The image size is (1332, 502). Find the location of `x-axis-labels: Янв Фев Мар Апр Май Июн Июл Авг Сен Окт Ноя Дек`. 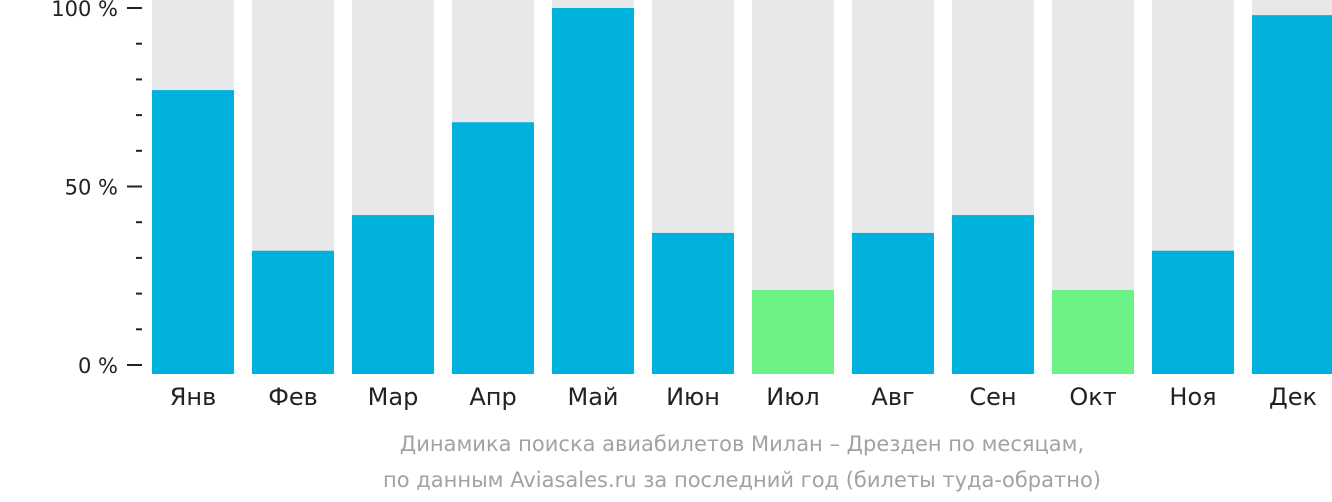

x-axis-labels: Янв Фев Мар Апр Май Июн Июл Авг Сен Окт Ноя Дек is located at coordinates (743, 397).